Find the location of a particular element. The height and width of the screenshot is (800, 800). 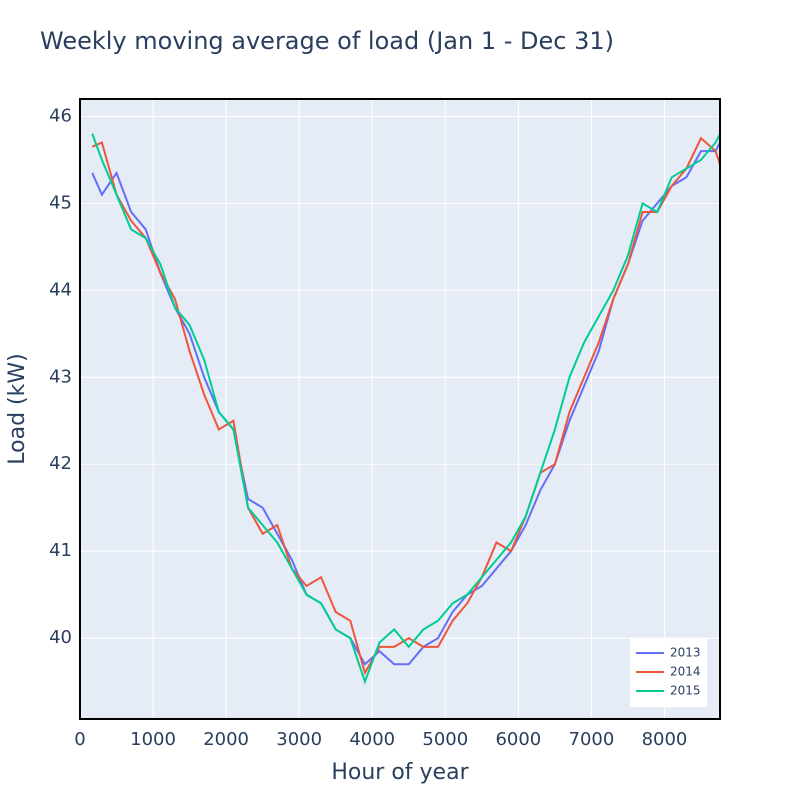

x-tick-label: 0 is located at coordinates (79, 739).